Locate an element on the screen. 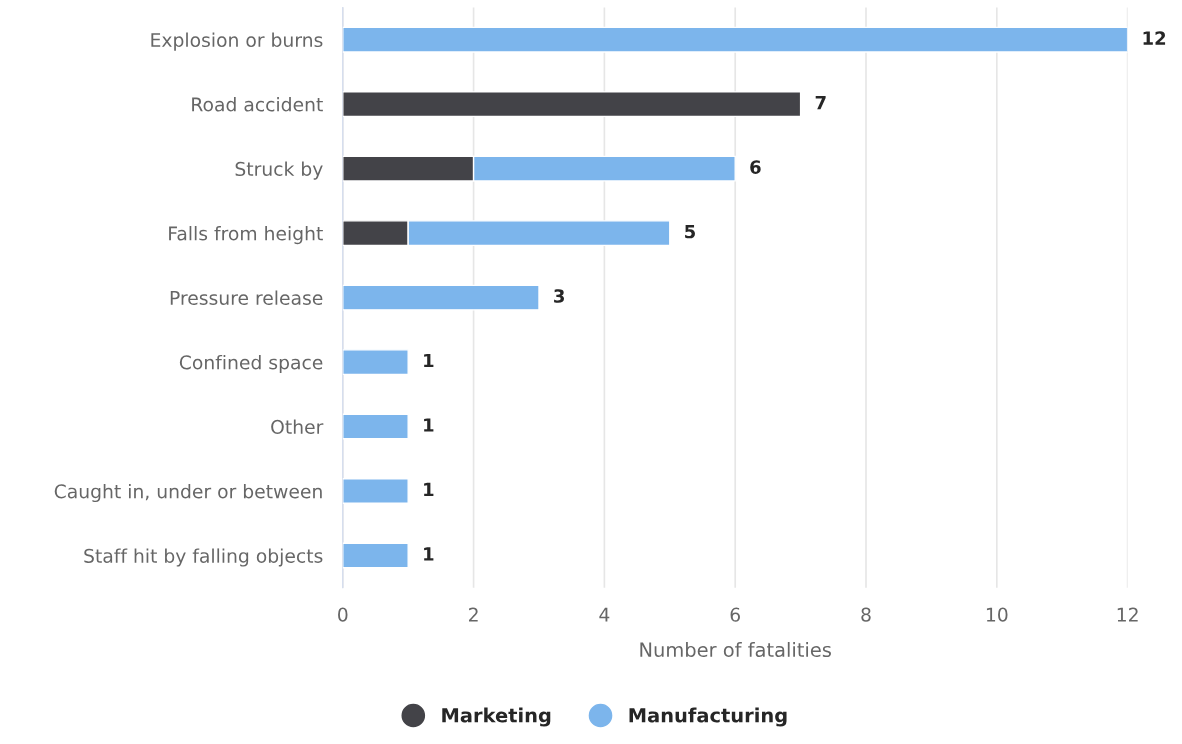  y-tick-label: Struck by is located at coordinates (279, 170).